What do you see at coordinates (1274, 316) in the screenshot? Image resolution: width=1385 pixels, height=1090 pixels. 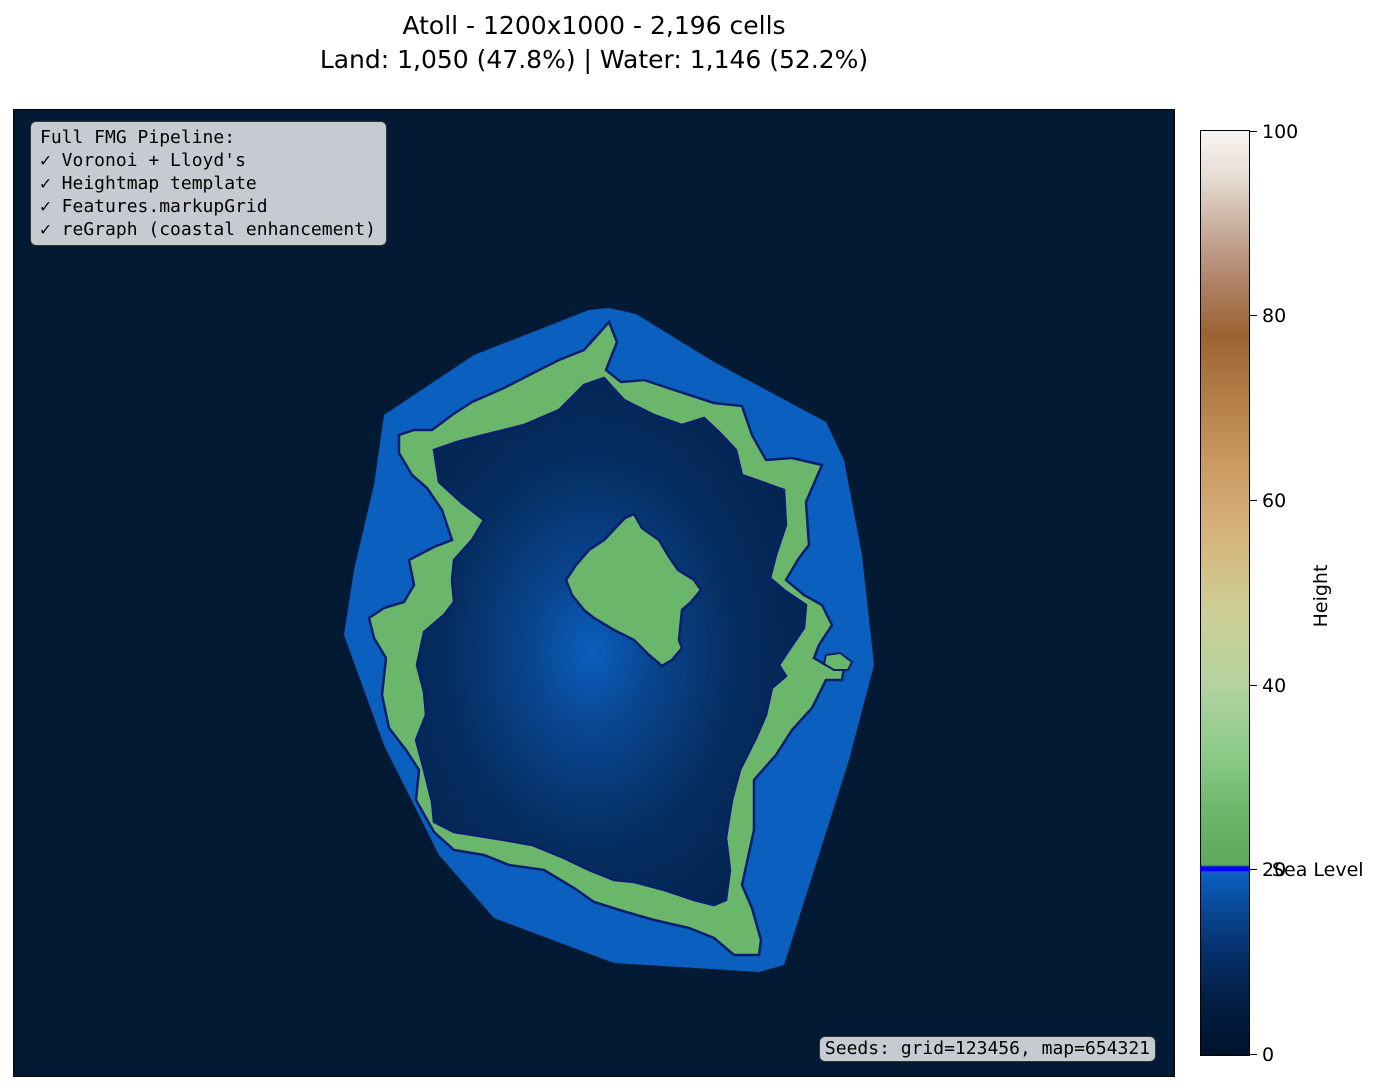 I see `colorbar-tick-label: 80` at bounding box center [1274, 316].